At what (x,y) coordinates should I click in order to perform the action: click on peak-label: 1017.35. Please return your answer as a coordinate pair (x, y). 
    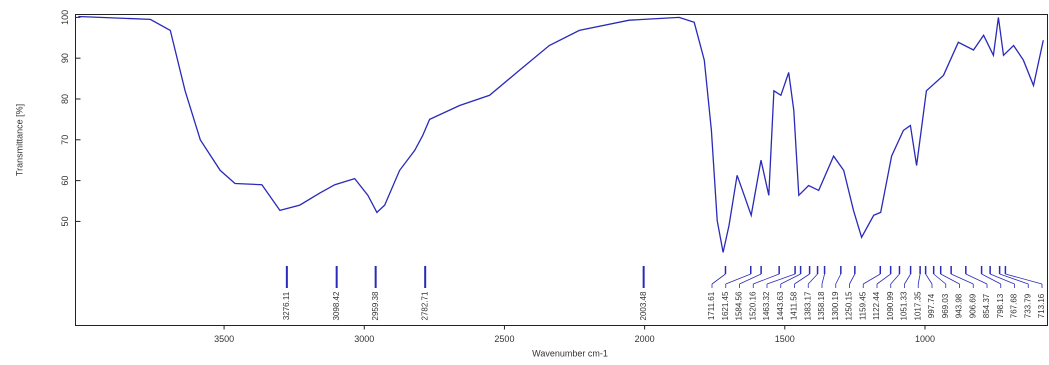
    Looking at the image, I should click on (917, 305).